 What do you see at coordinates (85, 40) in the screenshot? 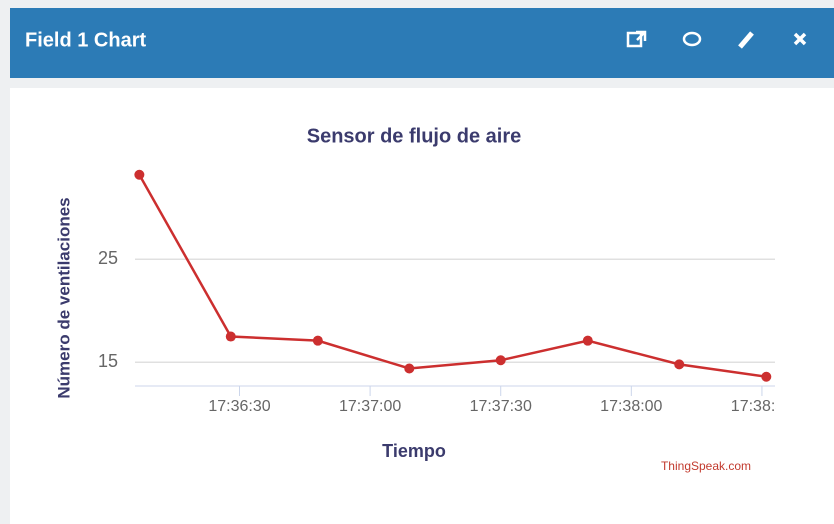
I see `header-title: Field 1 Chart` at bounding box center [85, 40].